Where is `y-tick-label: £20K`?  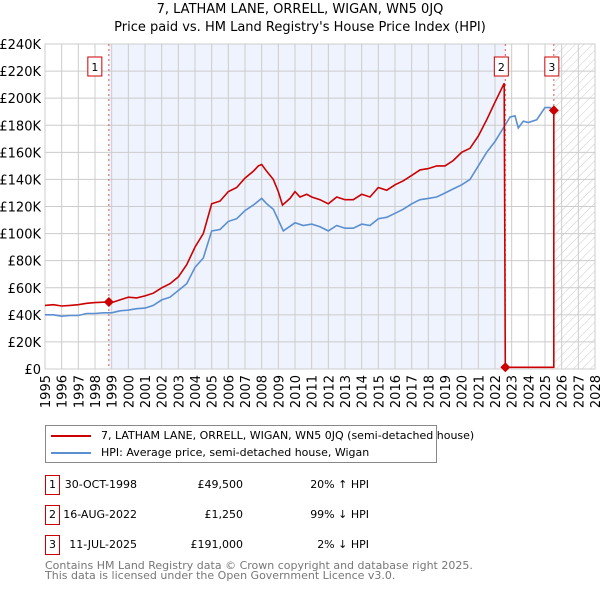 y-tick-label: £20K is located at coordinates (25, 343).